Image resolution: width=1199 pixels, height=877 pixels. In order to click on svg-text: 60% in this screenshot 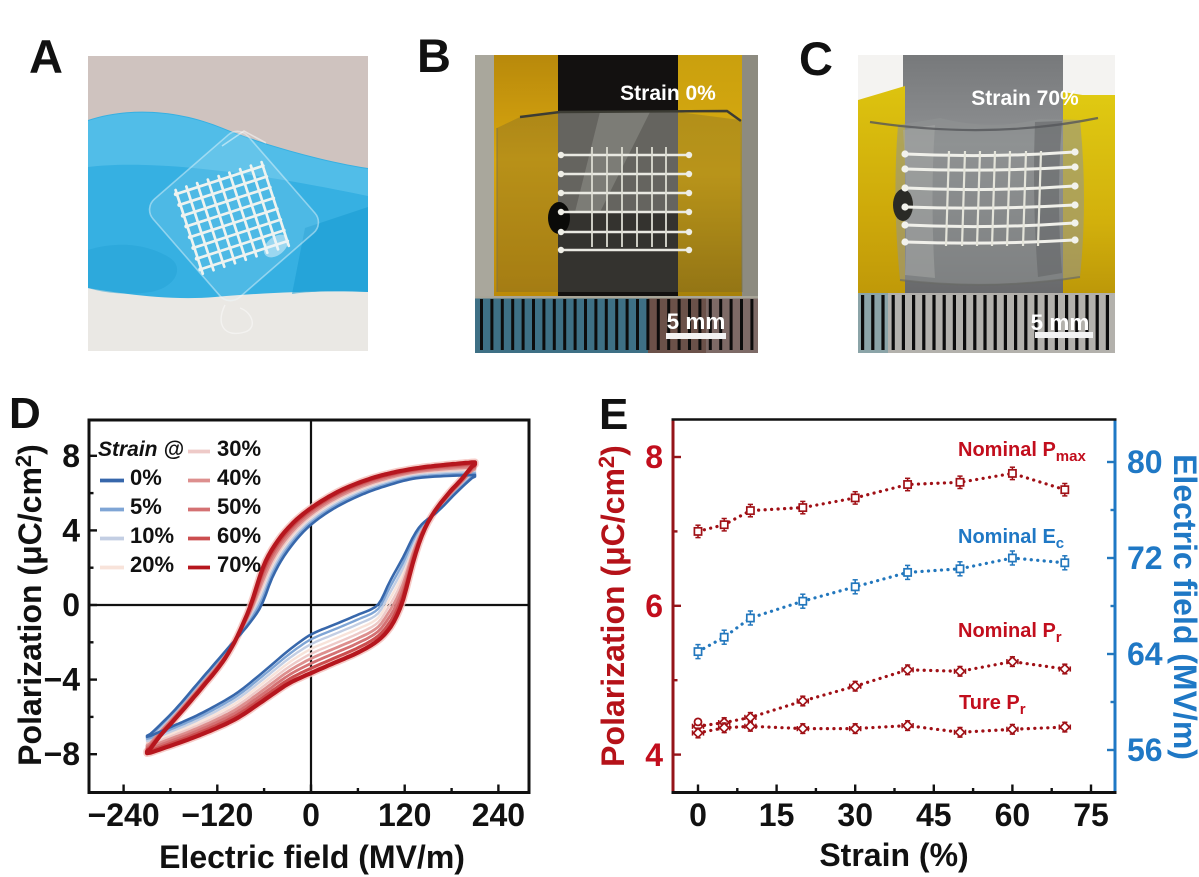, I will do `click(239, 535)`.